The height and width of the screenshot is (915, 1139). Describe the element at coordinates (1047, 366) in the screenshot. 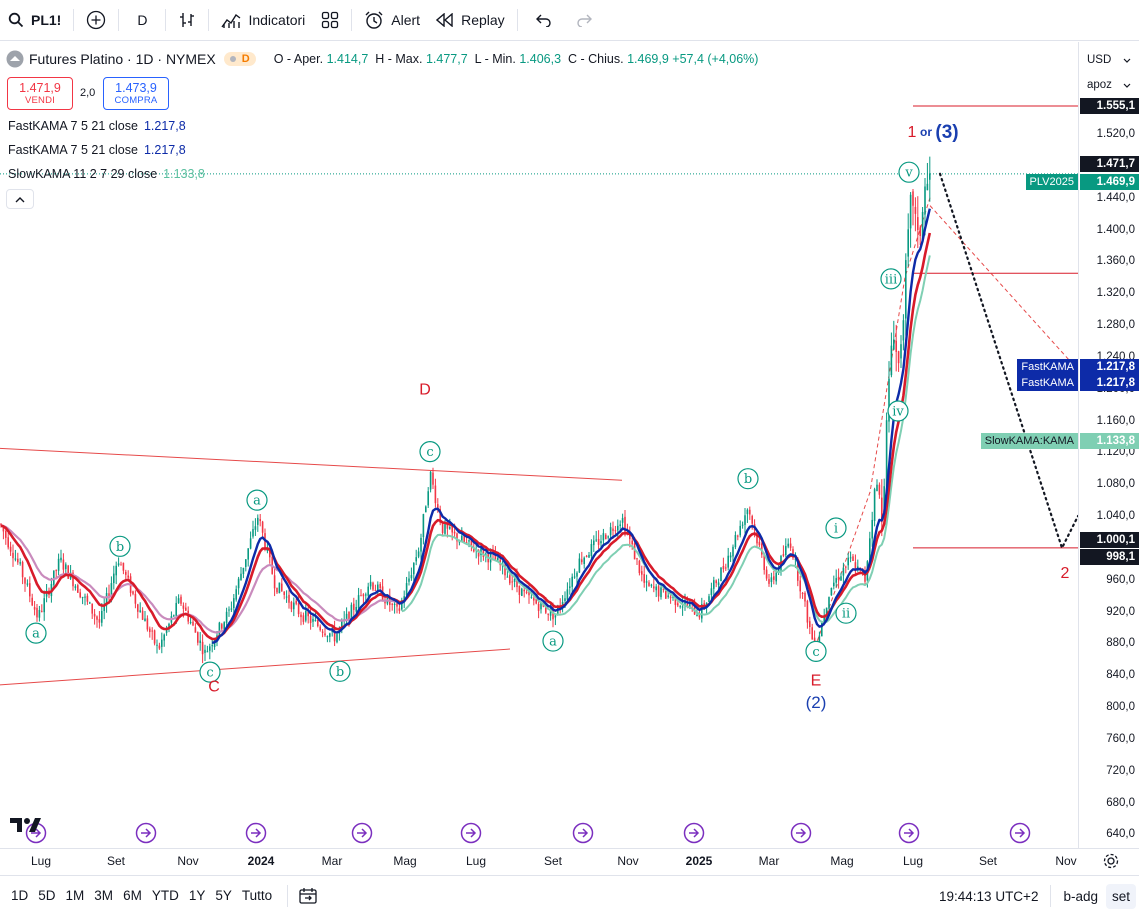

I see `fastkama-series-tag: FastKAMA` at that location.